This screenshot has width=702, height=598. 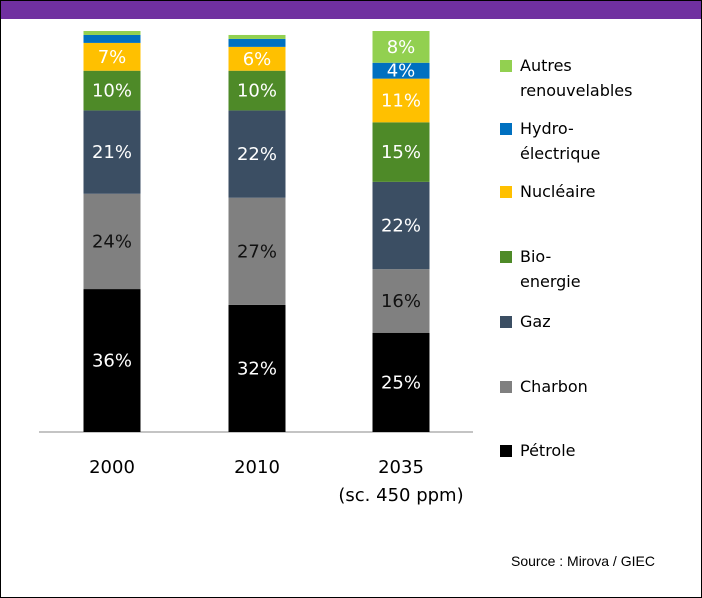 I want to click on data-label: 6%, so click(x=257, y=59).